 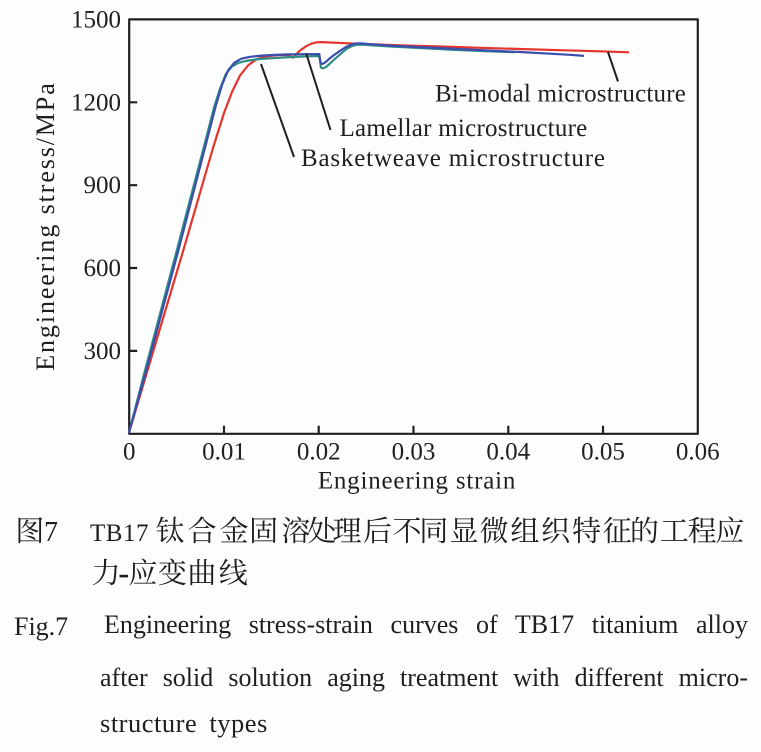 What do you see at coordinates (103, 268) in the screenshot?
I see `svg-text: 600` at bounding box center [103, 268].